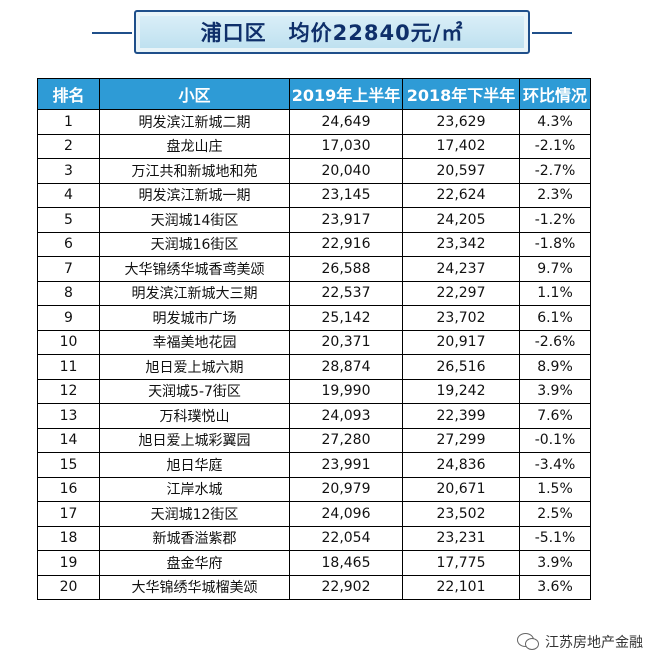 The height and width of the screenshot is (660, 663). Describe the element at coordinates (555, 367) in the screenshot. I see `cell-change: 8.9%` at that location.